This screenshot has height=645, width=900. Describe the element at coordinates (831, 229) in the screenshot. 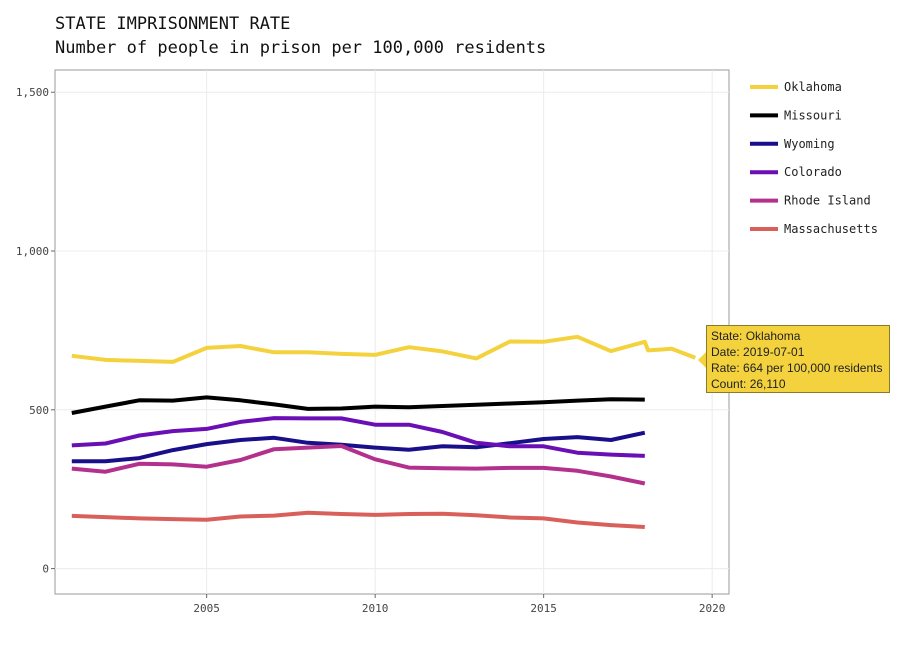

I see `legend-label-massachusetts: Massachusetts` at that location.